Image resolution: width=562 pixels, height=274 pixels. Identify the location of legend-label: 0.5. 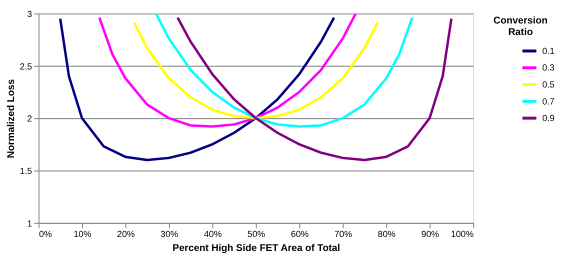
(548, 85).